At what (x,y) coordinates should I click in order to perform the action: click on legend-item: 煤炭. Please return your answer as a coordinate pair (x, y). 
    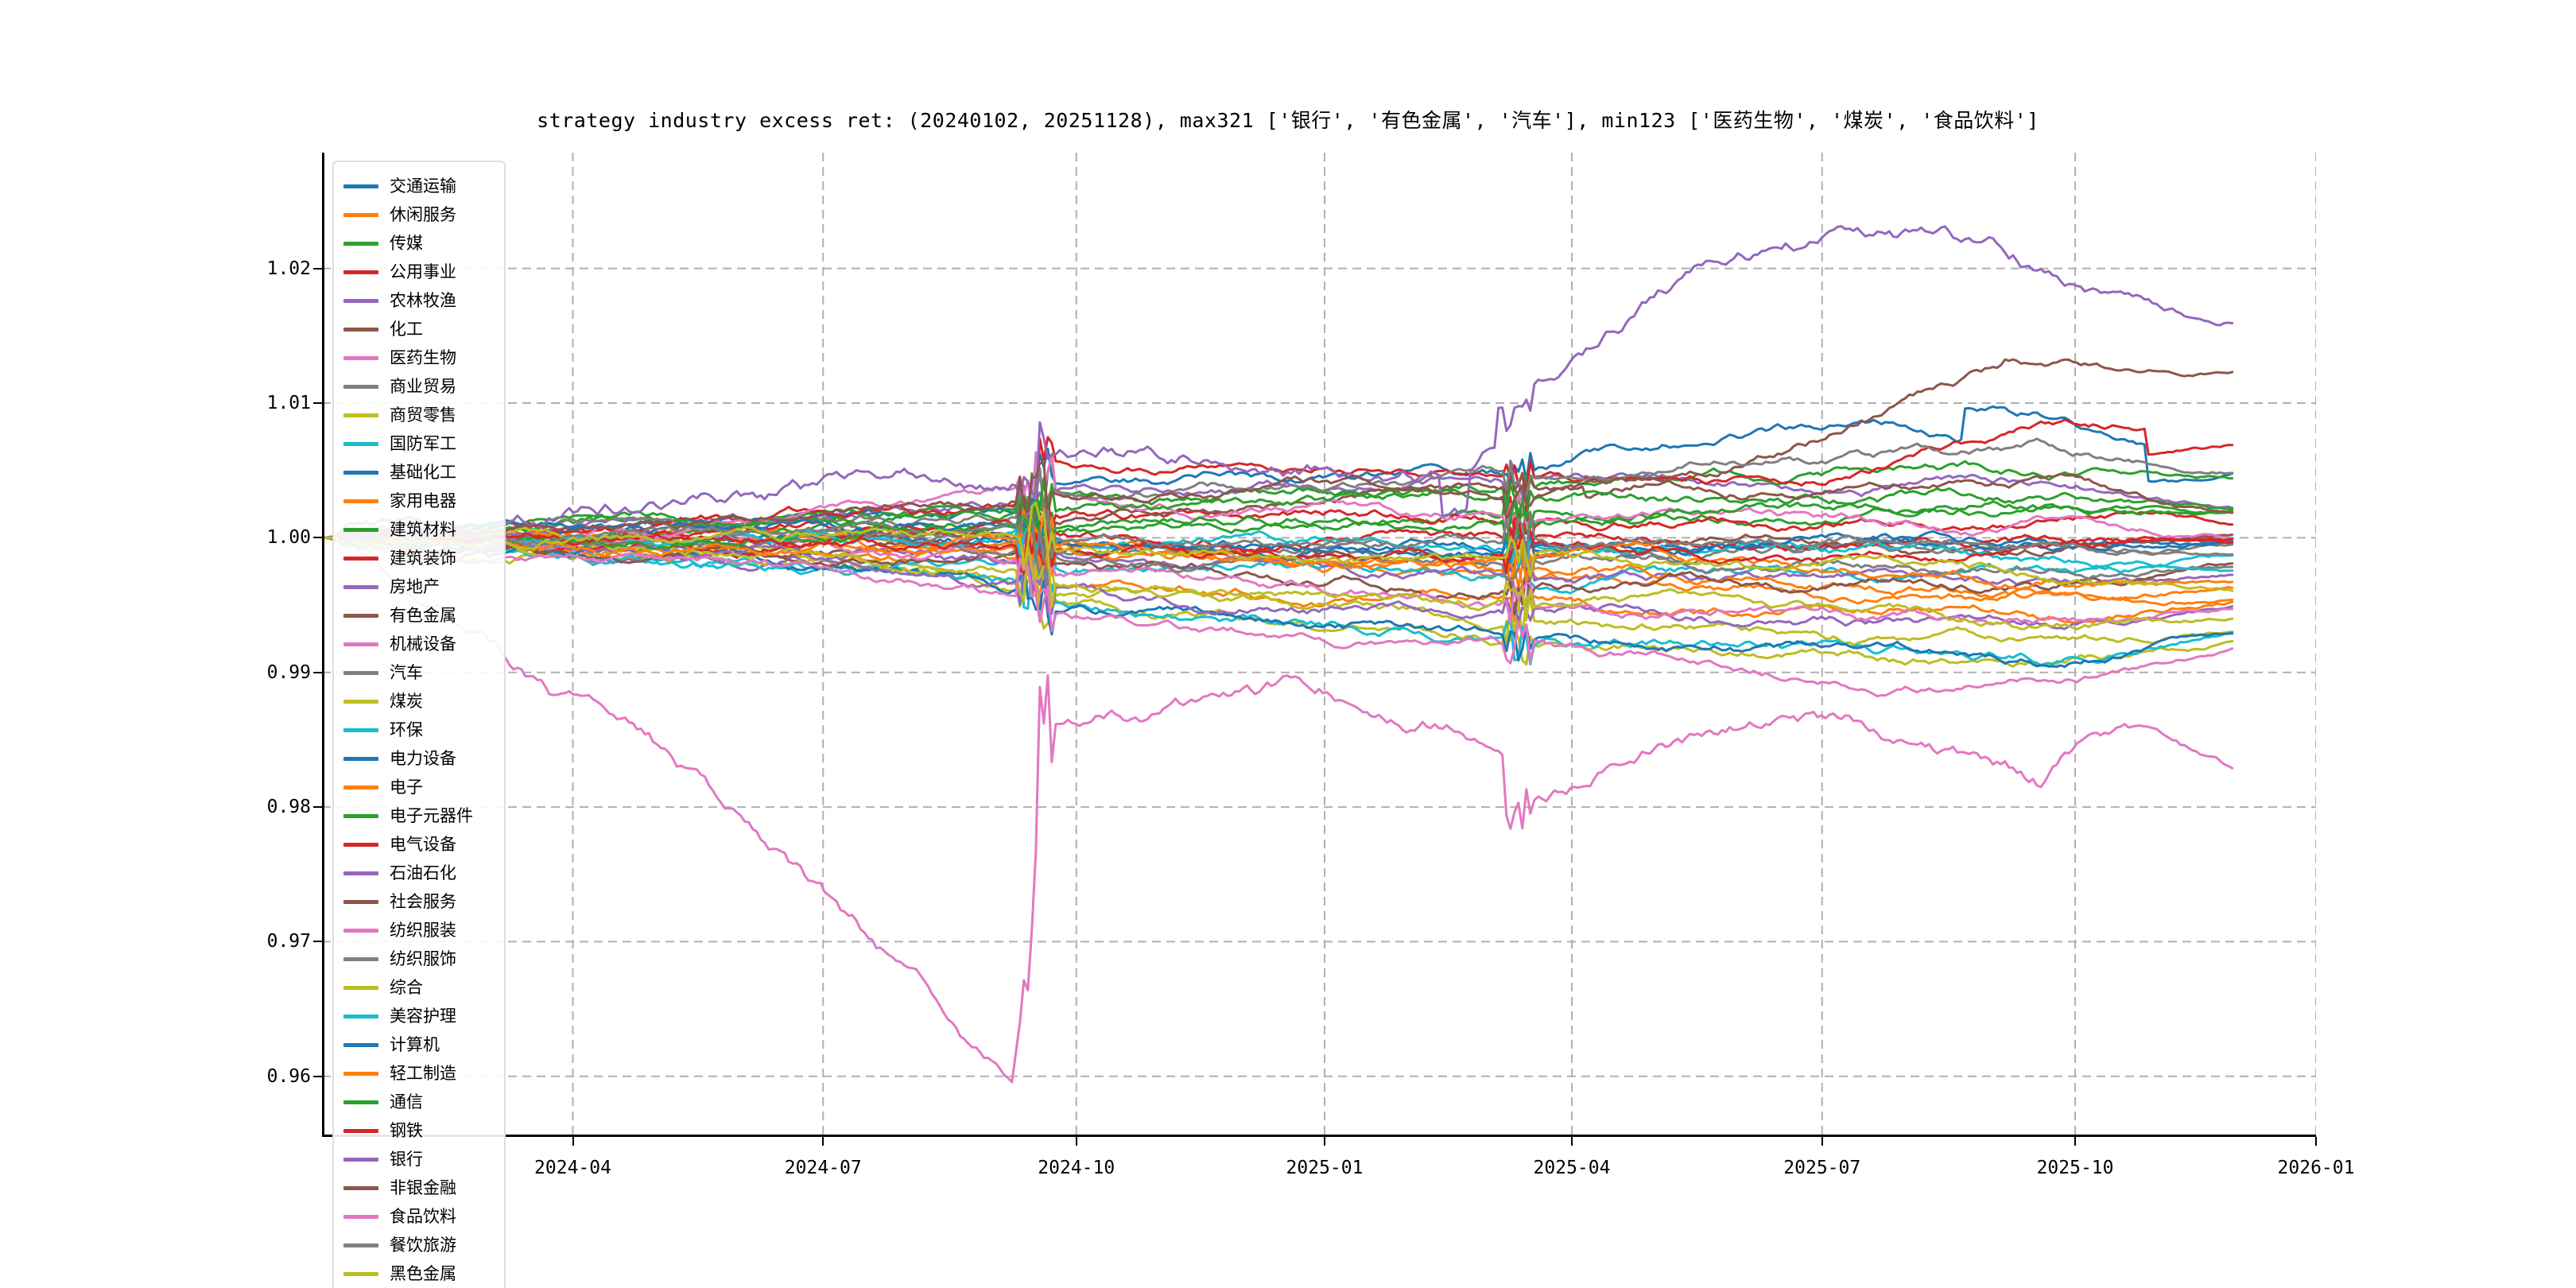
    Looking at the image, I should click on (420, 702).